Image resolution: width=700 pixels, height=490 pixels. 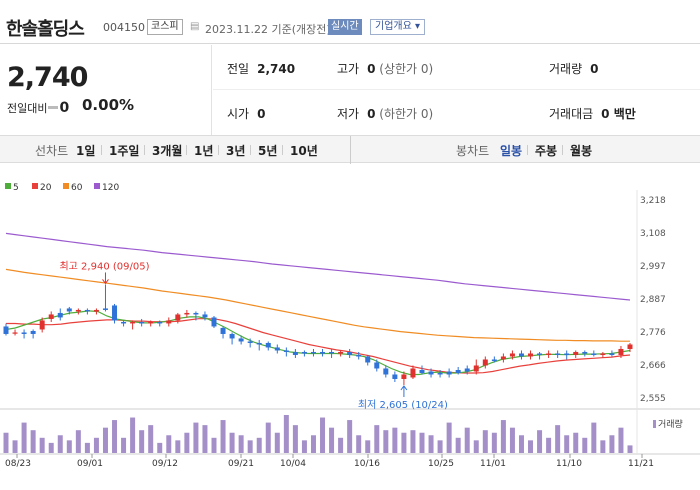 I want to click on x-tick-label: 09/21, so click(x=241, y=464).